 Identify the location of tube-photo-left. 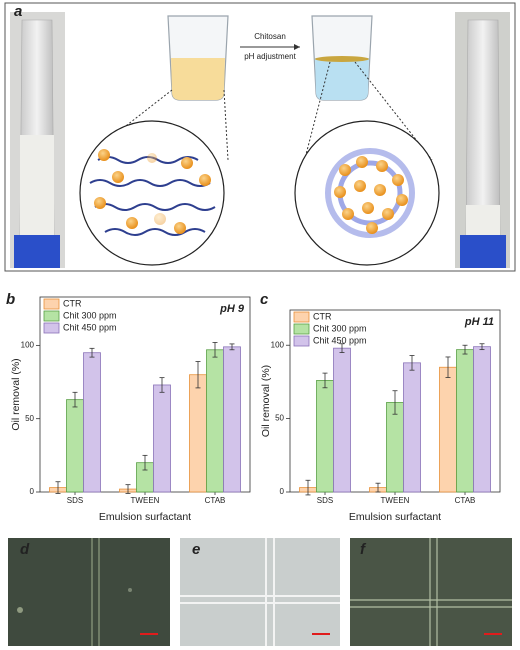
(37, 140).